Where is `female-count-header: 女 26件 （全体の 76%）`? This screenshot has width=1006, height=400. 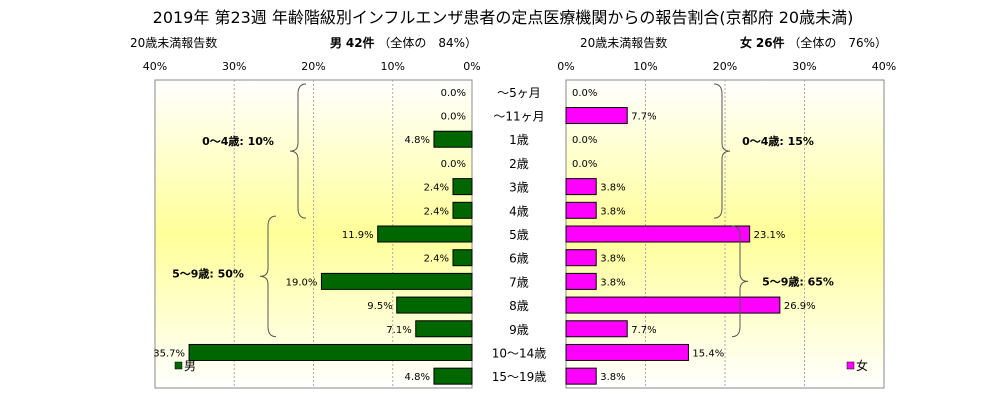
female-count-header: 女 26件 （全体の 76%） is located at coordinates (813, 42).